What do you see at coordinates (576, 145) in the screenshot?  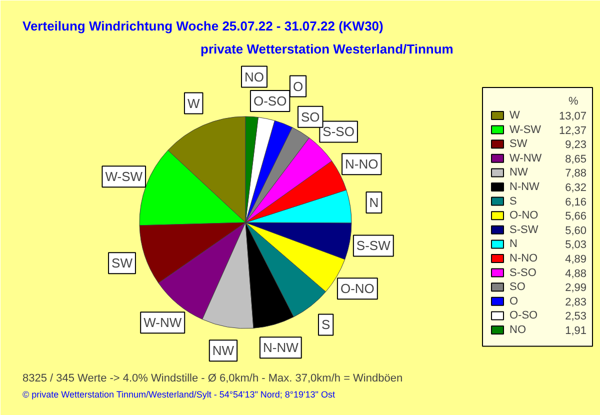 I see `data-label: 9,23` at bounding box center [576, 145].